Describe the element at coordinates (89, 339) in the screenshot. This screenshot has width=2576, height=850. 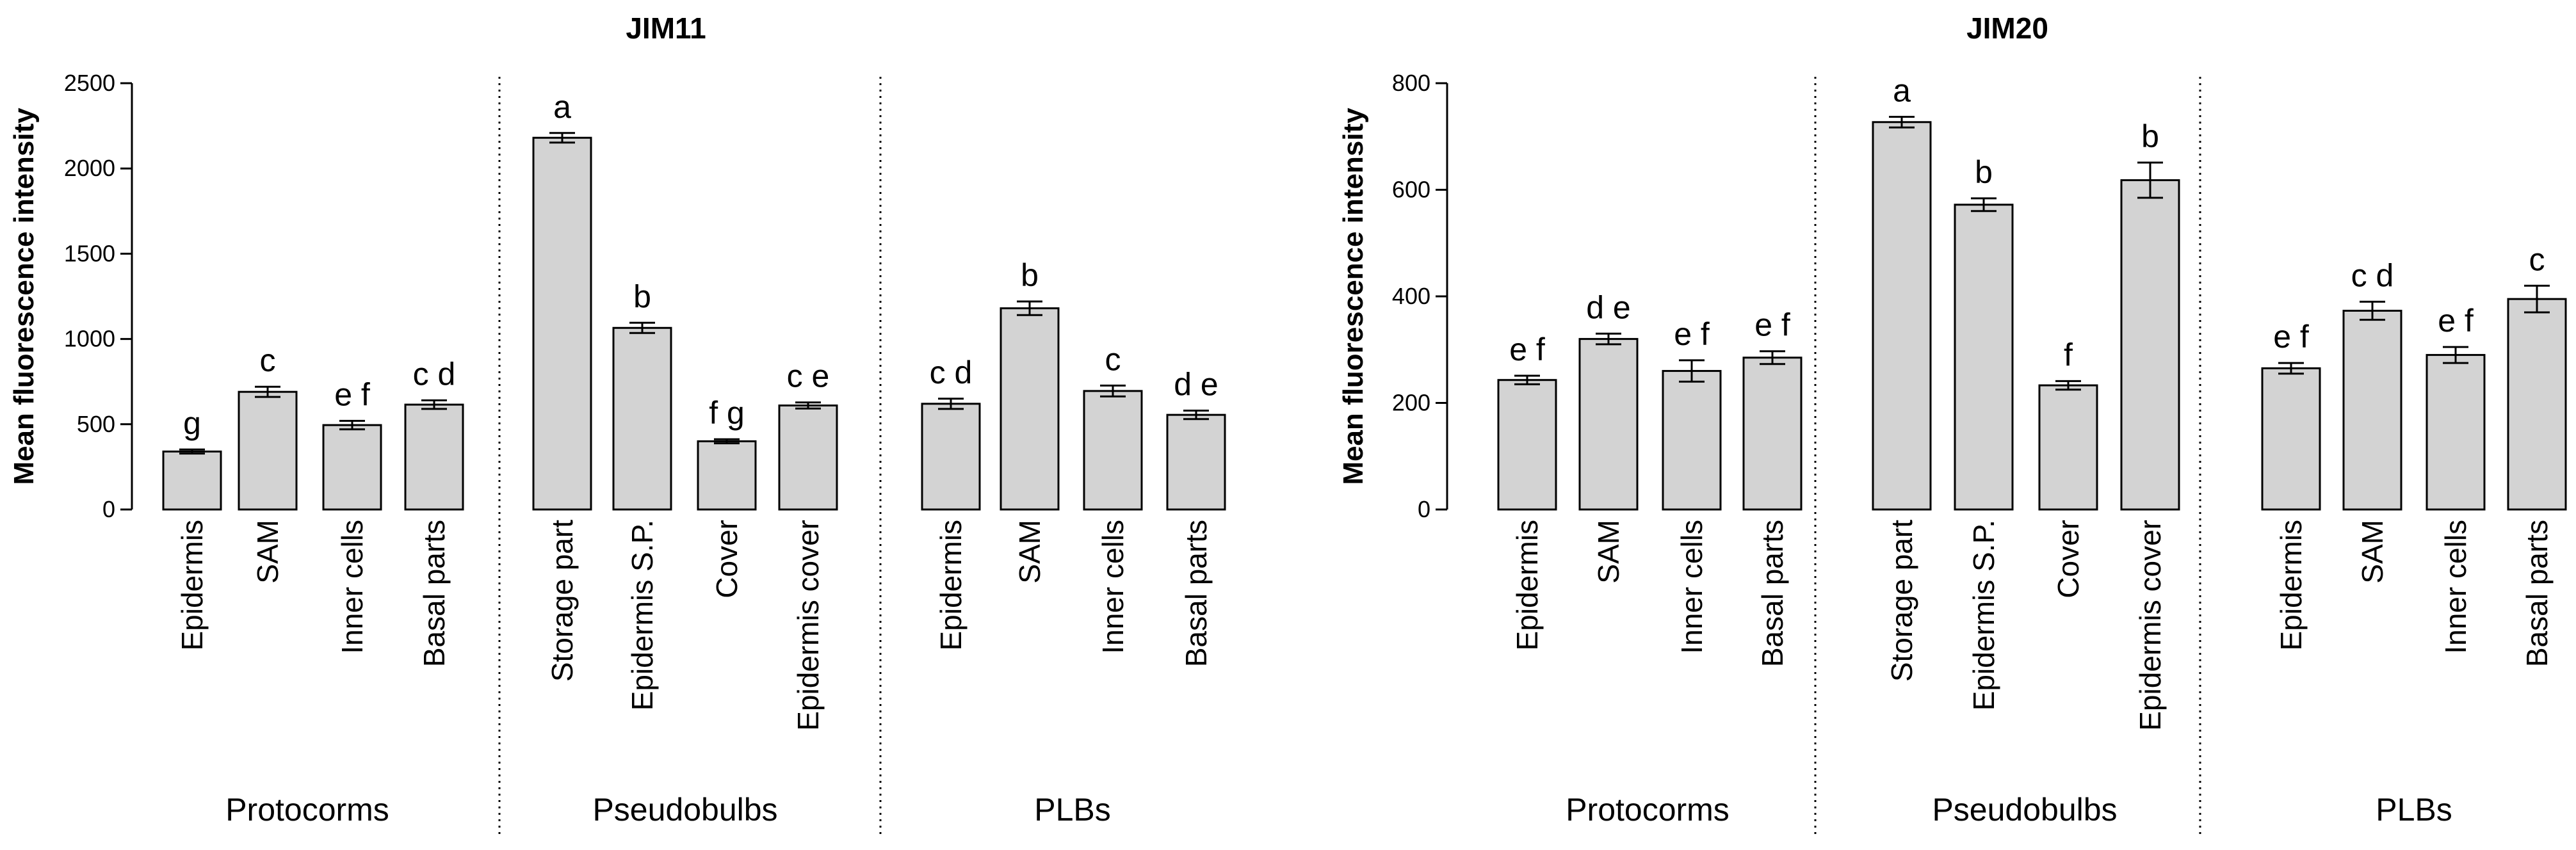
I see `y-tick-label: 1000` at that location.